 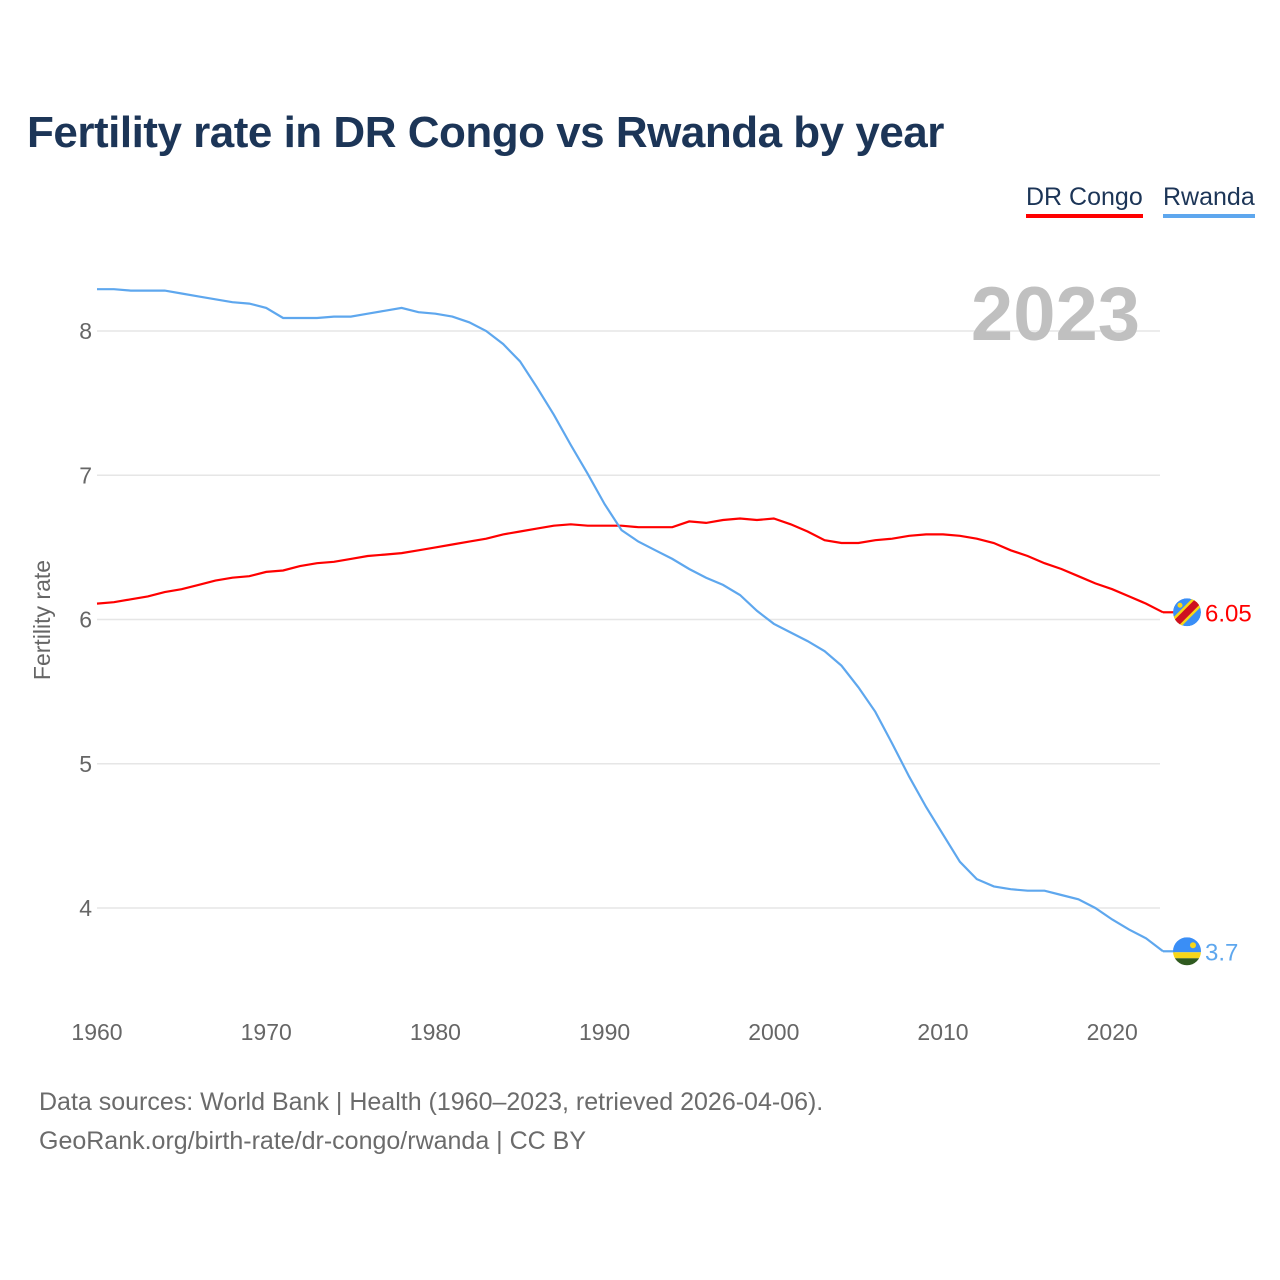 What do you see at coordinates (773, 1032) in the screenshot?
I see `x-tick-label: 2000` at bounding box center [773, 1032].